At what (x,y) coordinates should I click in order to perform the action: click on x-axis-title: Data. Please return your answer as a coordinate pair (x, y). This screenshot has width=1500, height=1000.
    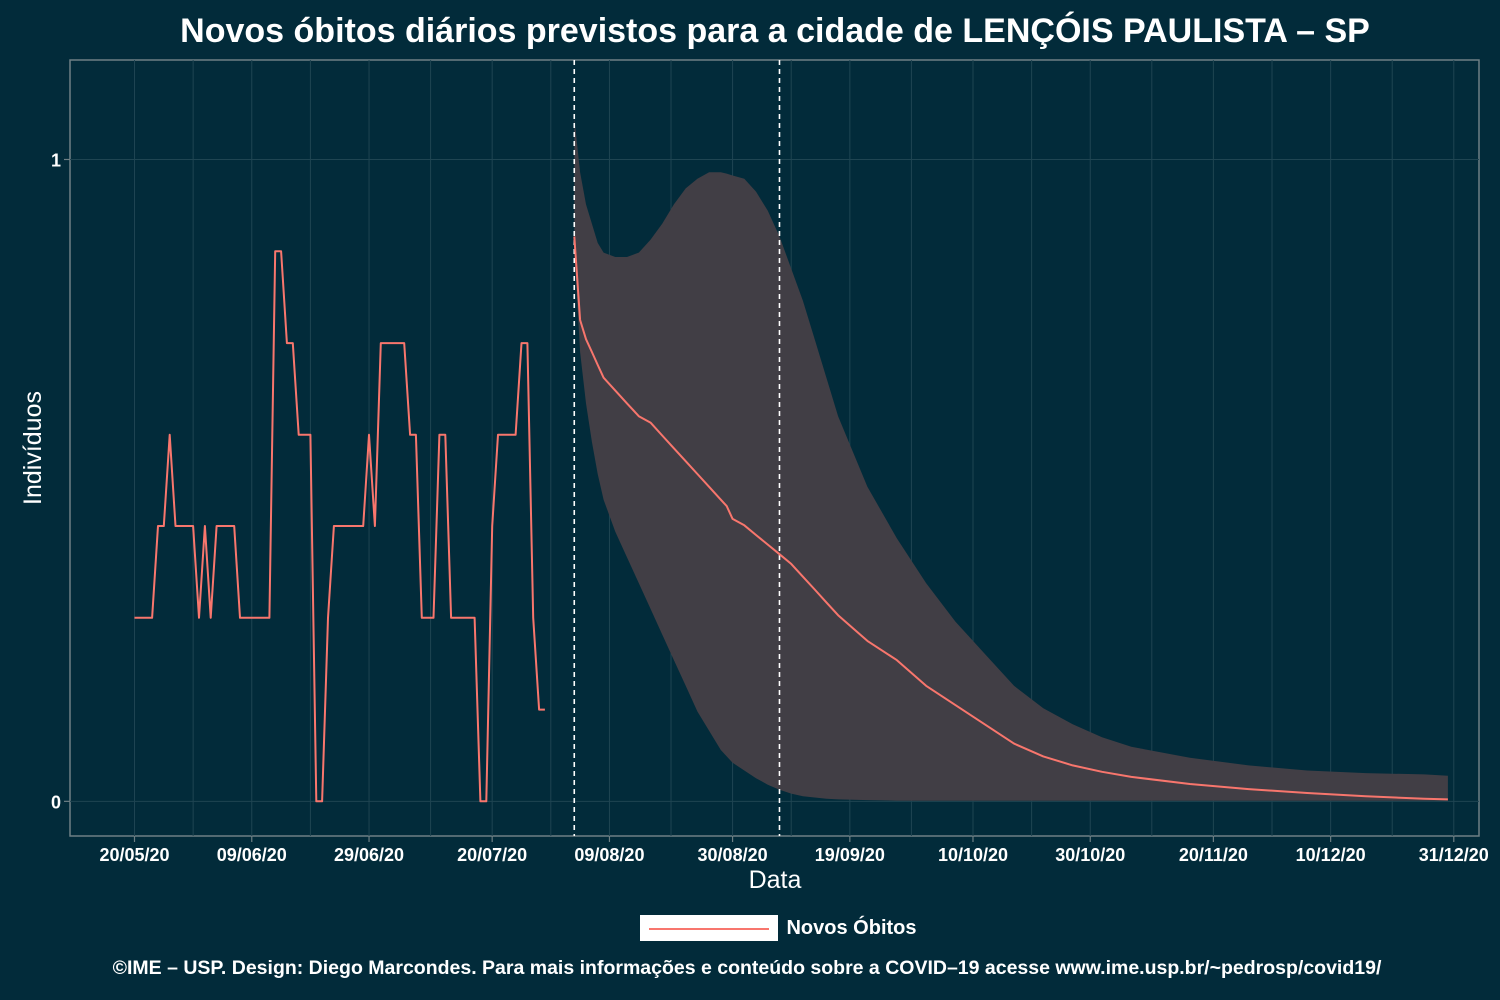
    Looking at the image, I should click on (775, 880).